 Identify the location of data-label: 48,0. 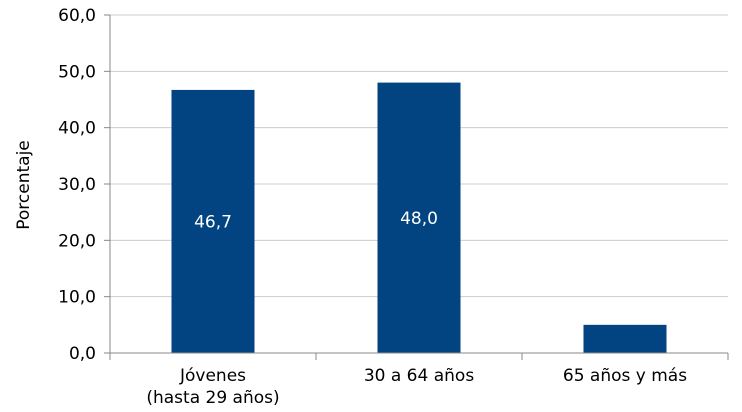
(419, 219).